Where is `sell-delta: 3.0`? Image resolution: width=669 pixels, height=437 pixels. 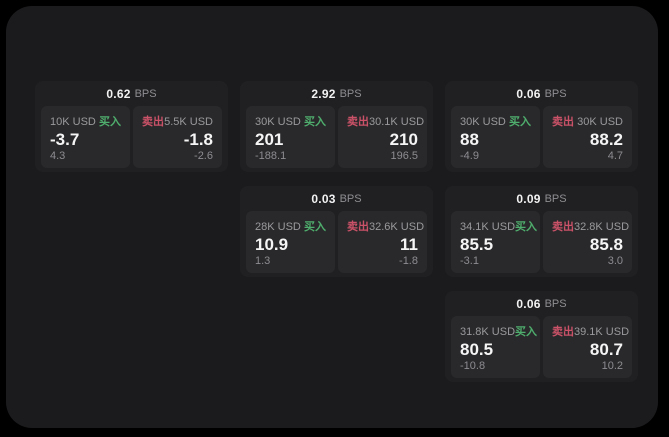 sell-delta: 3.0 is located at coordinates (615, 261).